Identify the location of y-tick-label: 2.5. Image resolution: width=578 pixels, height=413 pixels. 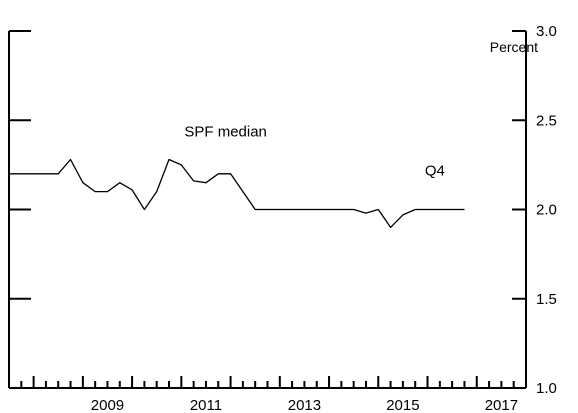
(546, 120).